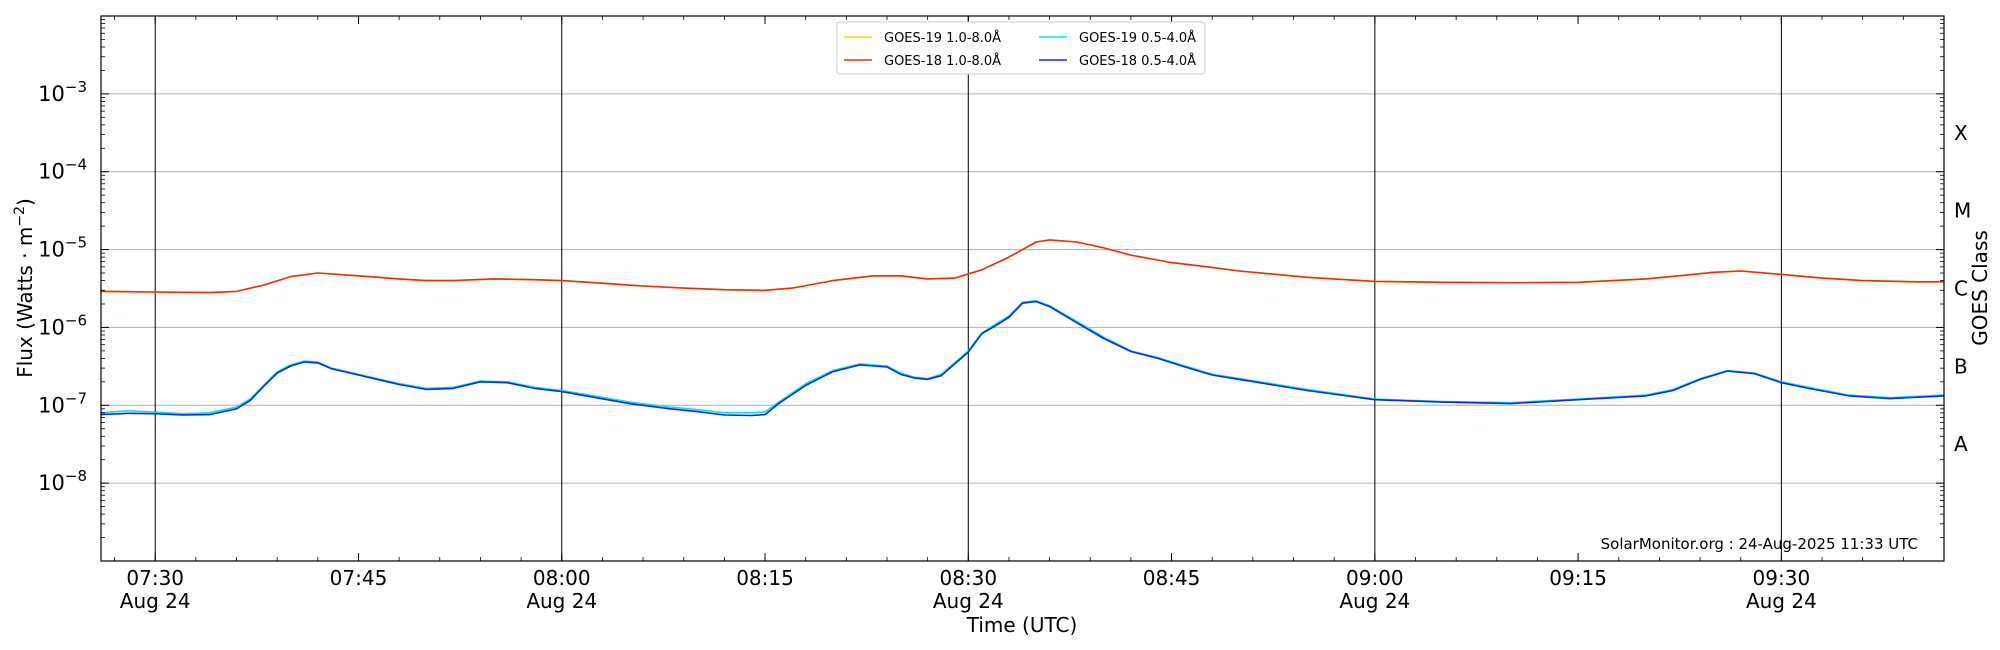  I want to click on legend-label: GOES-19 0.5-4.0Å, so click(1137, 38).